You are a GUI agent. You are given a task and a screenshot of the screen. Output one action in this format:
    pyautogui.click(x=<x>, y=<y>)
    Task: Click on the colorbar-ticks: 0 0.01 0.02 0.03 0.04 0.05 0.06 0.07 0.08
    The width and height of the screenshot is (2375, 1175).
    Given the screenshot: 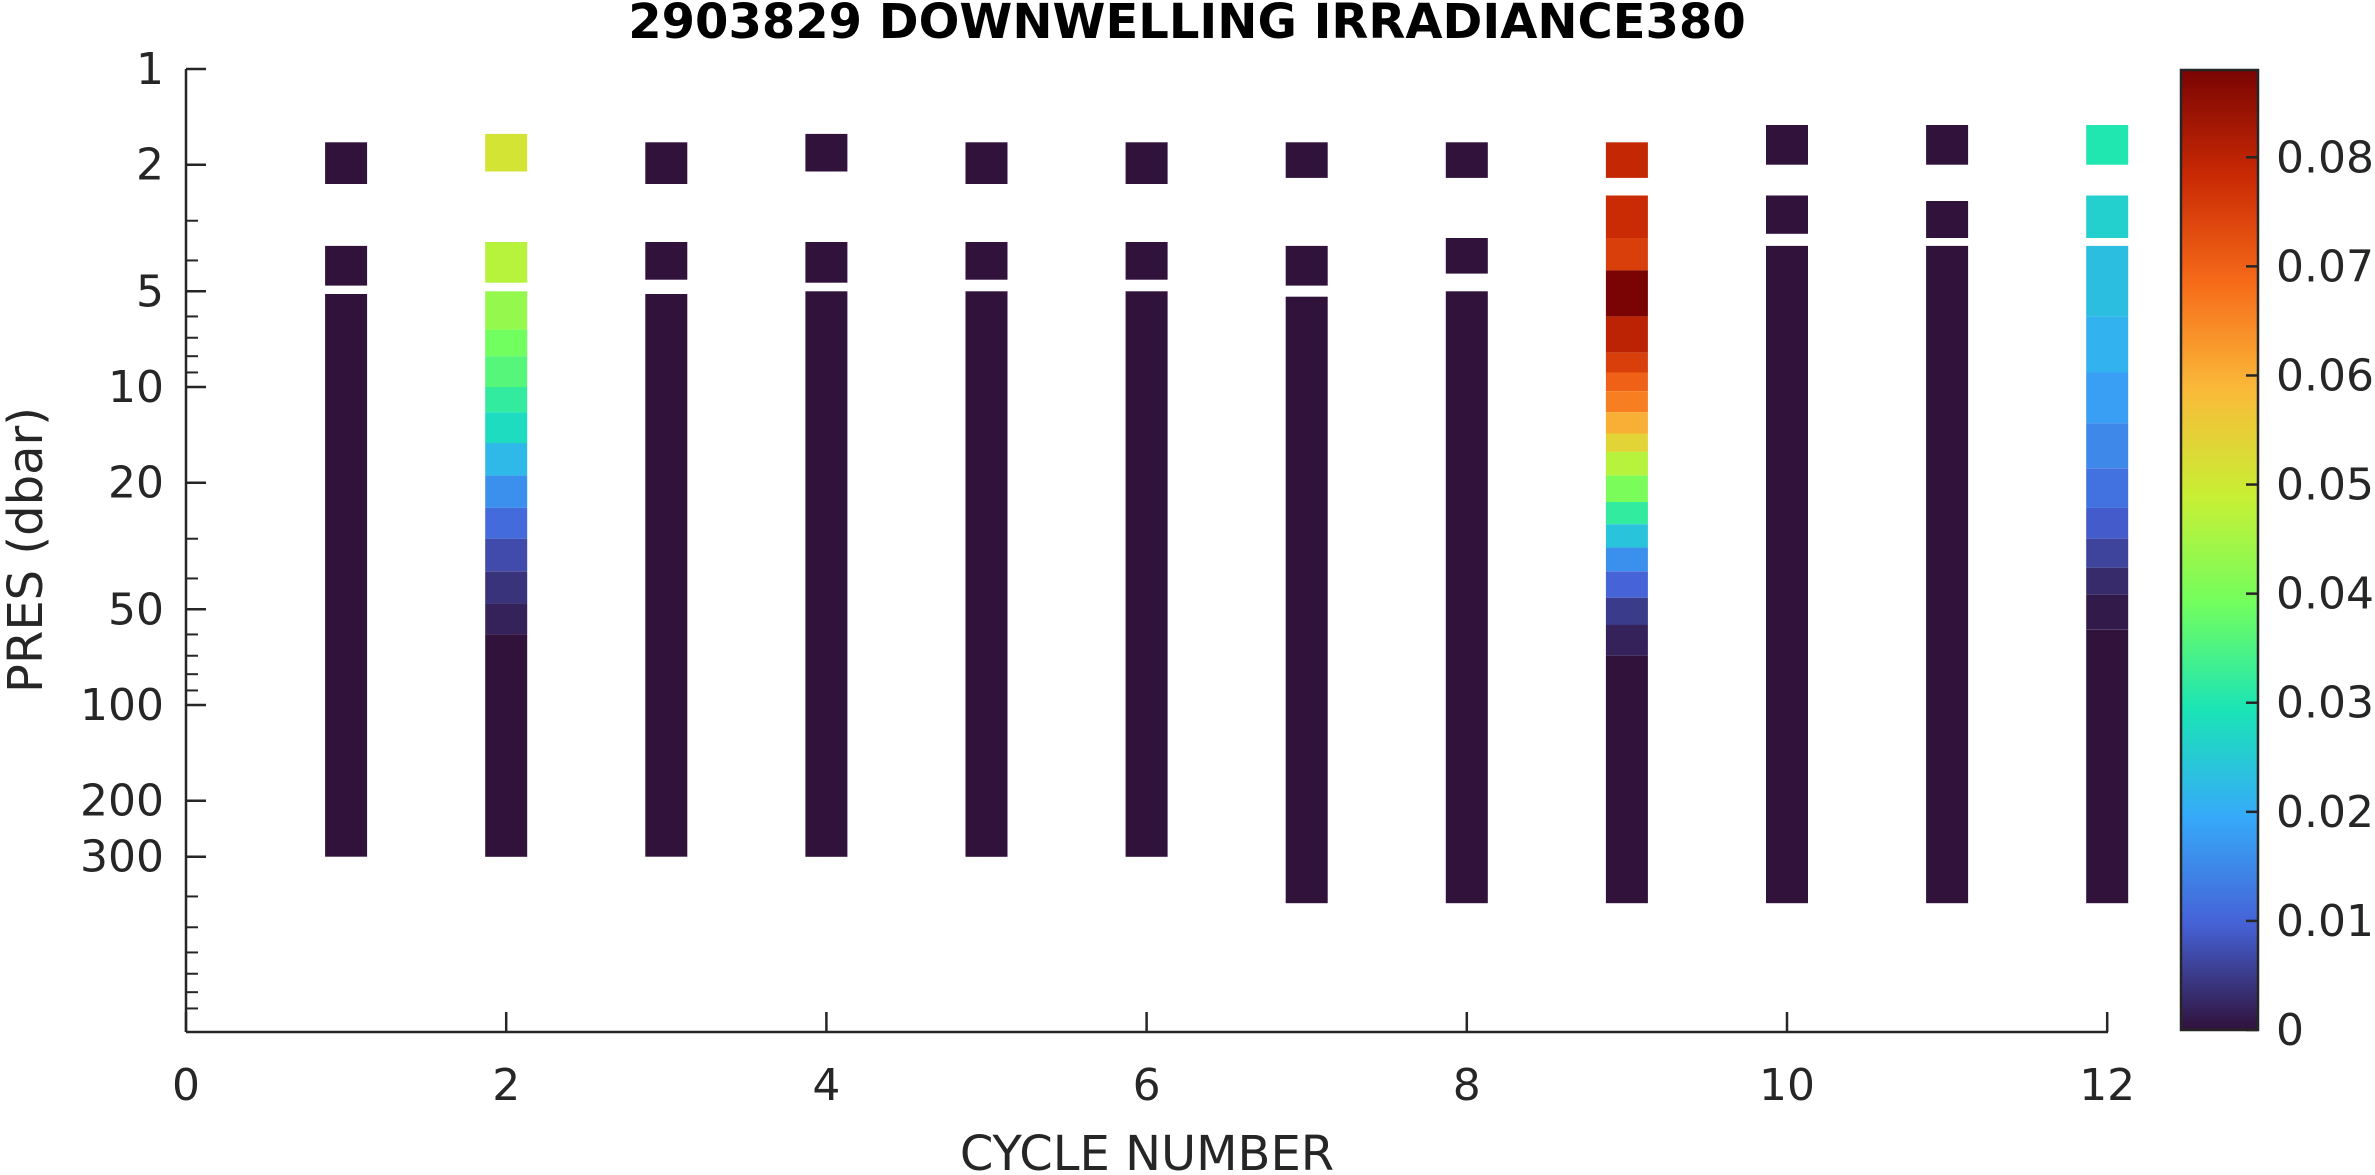 What is the action you would take?
    pyautogui.click(x=2310, y=594)
    